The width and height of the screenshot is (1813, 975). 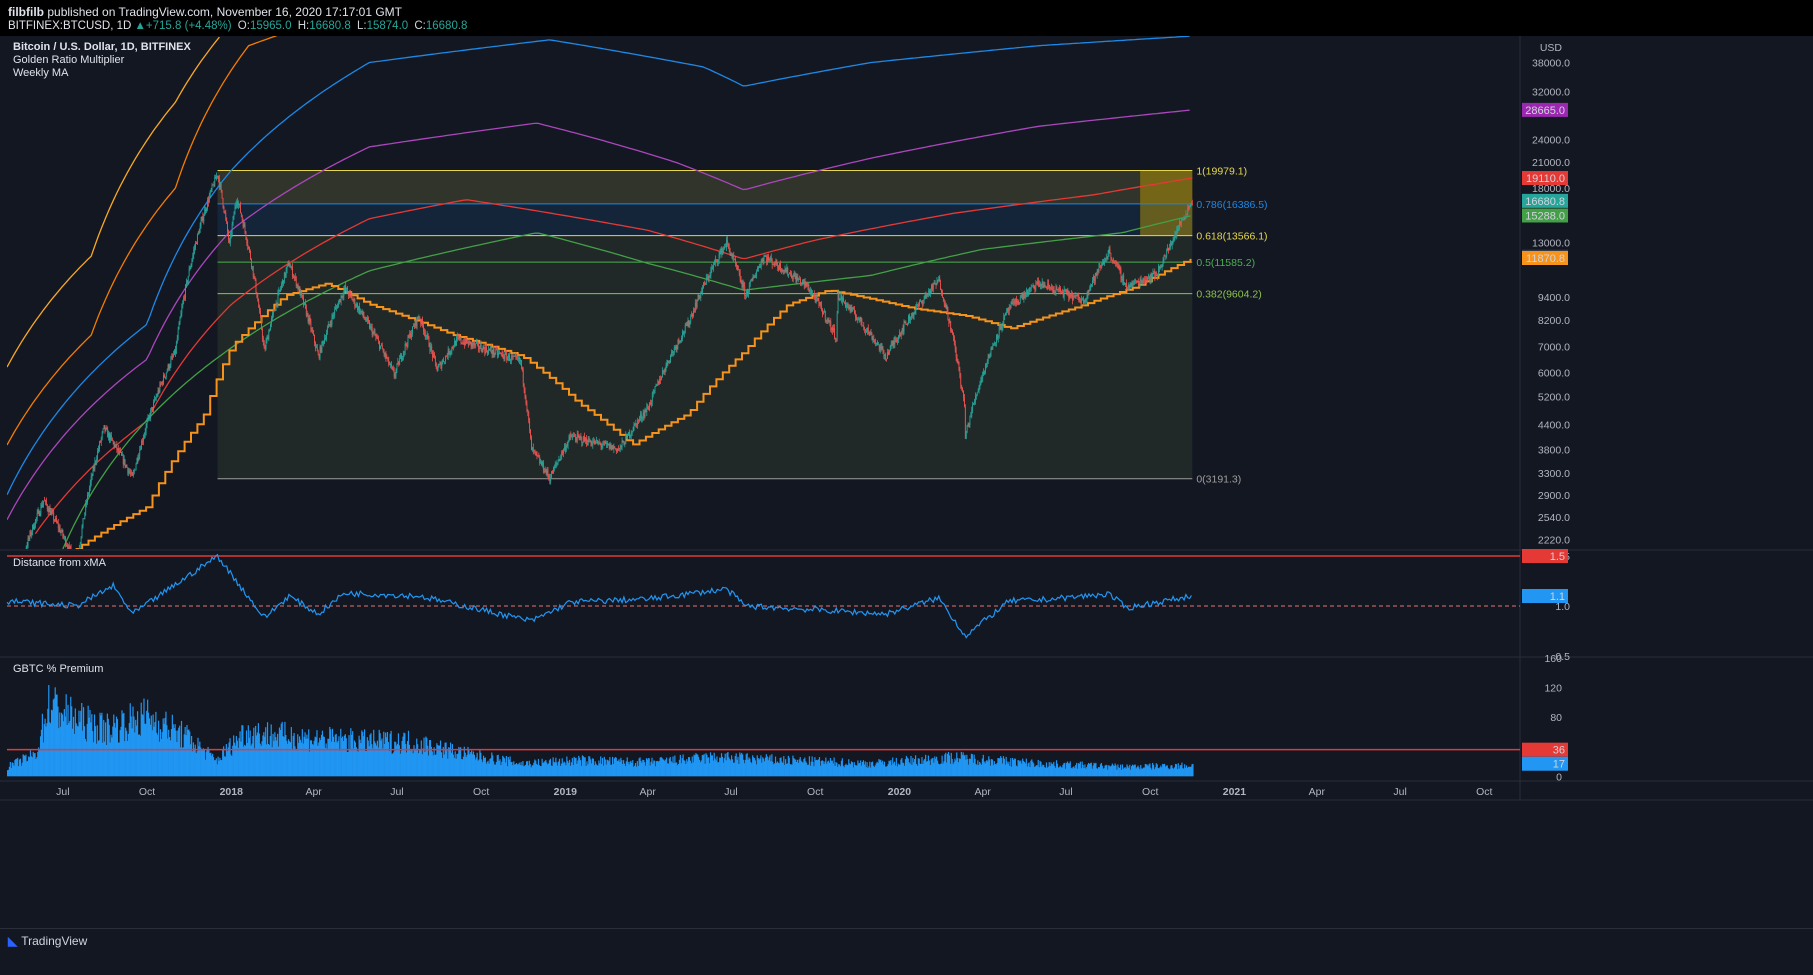 I want to click on author-name: filbfilb, so click(x=26, y=12).